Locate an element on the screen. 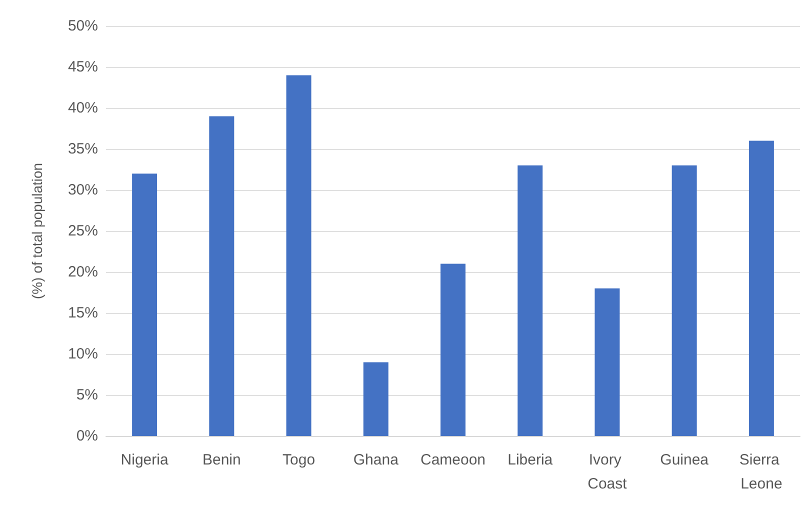 Image resolution: width=812 pixels, height=509 pixels. x-tick-label: Liberia is located at coordinates (531, 460).